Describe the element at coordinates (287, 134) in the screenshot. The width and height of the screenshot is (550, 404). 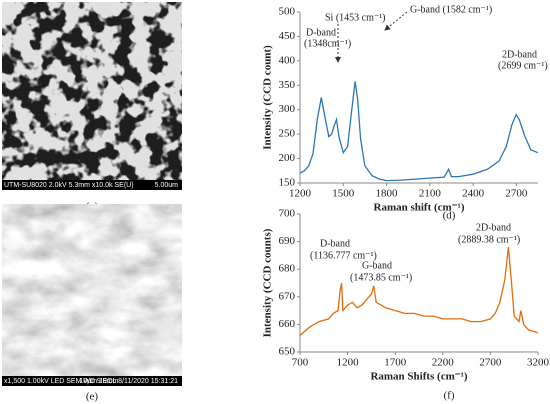
I see `y-tick-label: 250` at that location.